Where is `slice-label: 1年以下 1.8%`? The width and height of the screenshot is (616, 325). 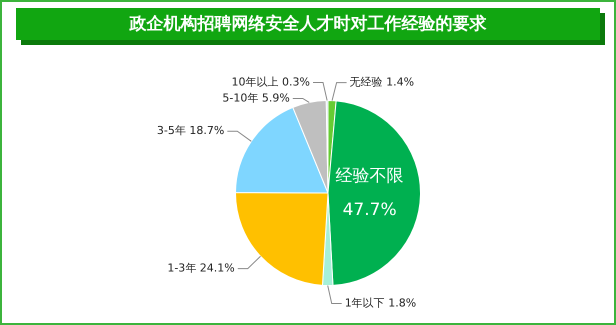
slice-label: 1年以下 1.8% is located at coordinates (380, 303).